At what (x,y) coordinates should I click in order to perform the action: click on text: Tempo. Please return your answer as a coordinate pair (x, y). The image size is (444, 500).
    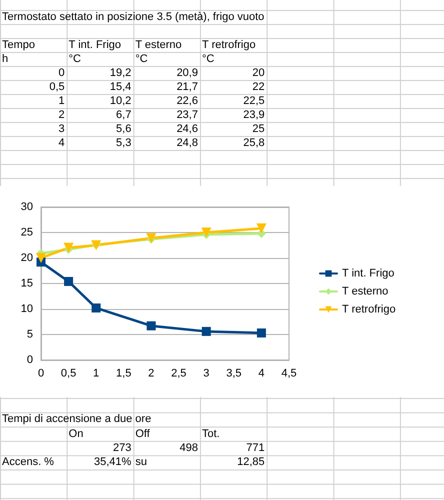
    Looking at the image, I should click on (18, 45).